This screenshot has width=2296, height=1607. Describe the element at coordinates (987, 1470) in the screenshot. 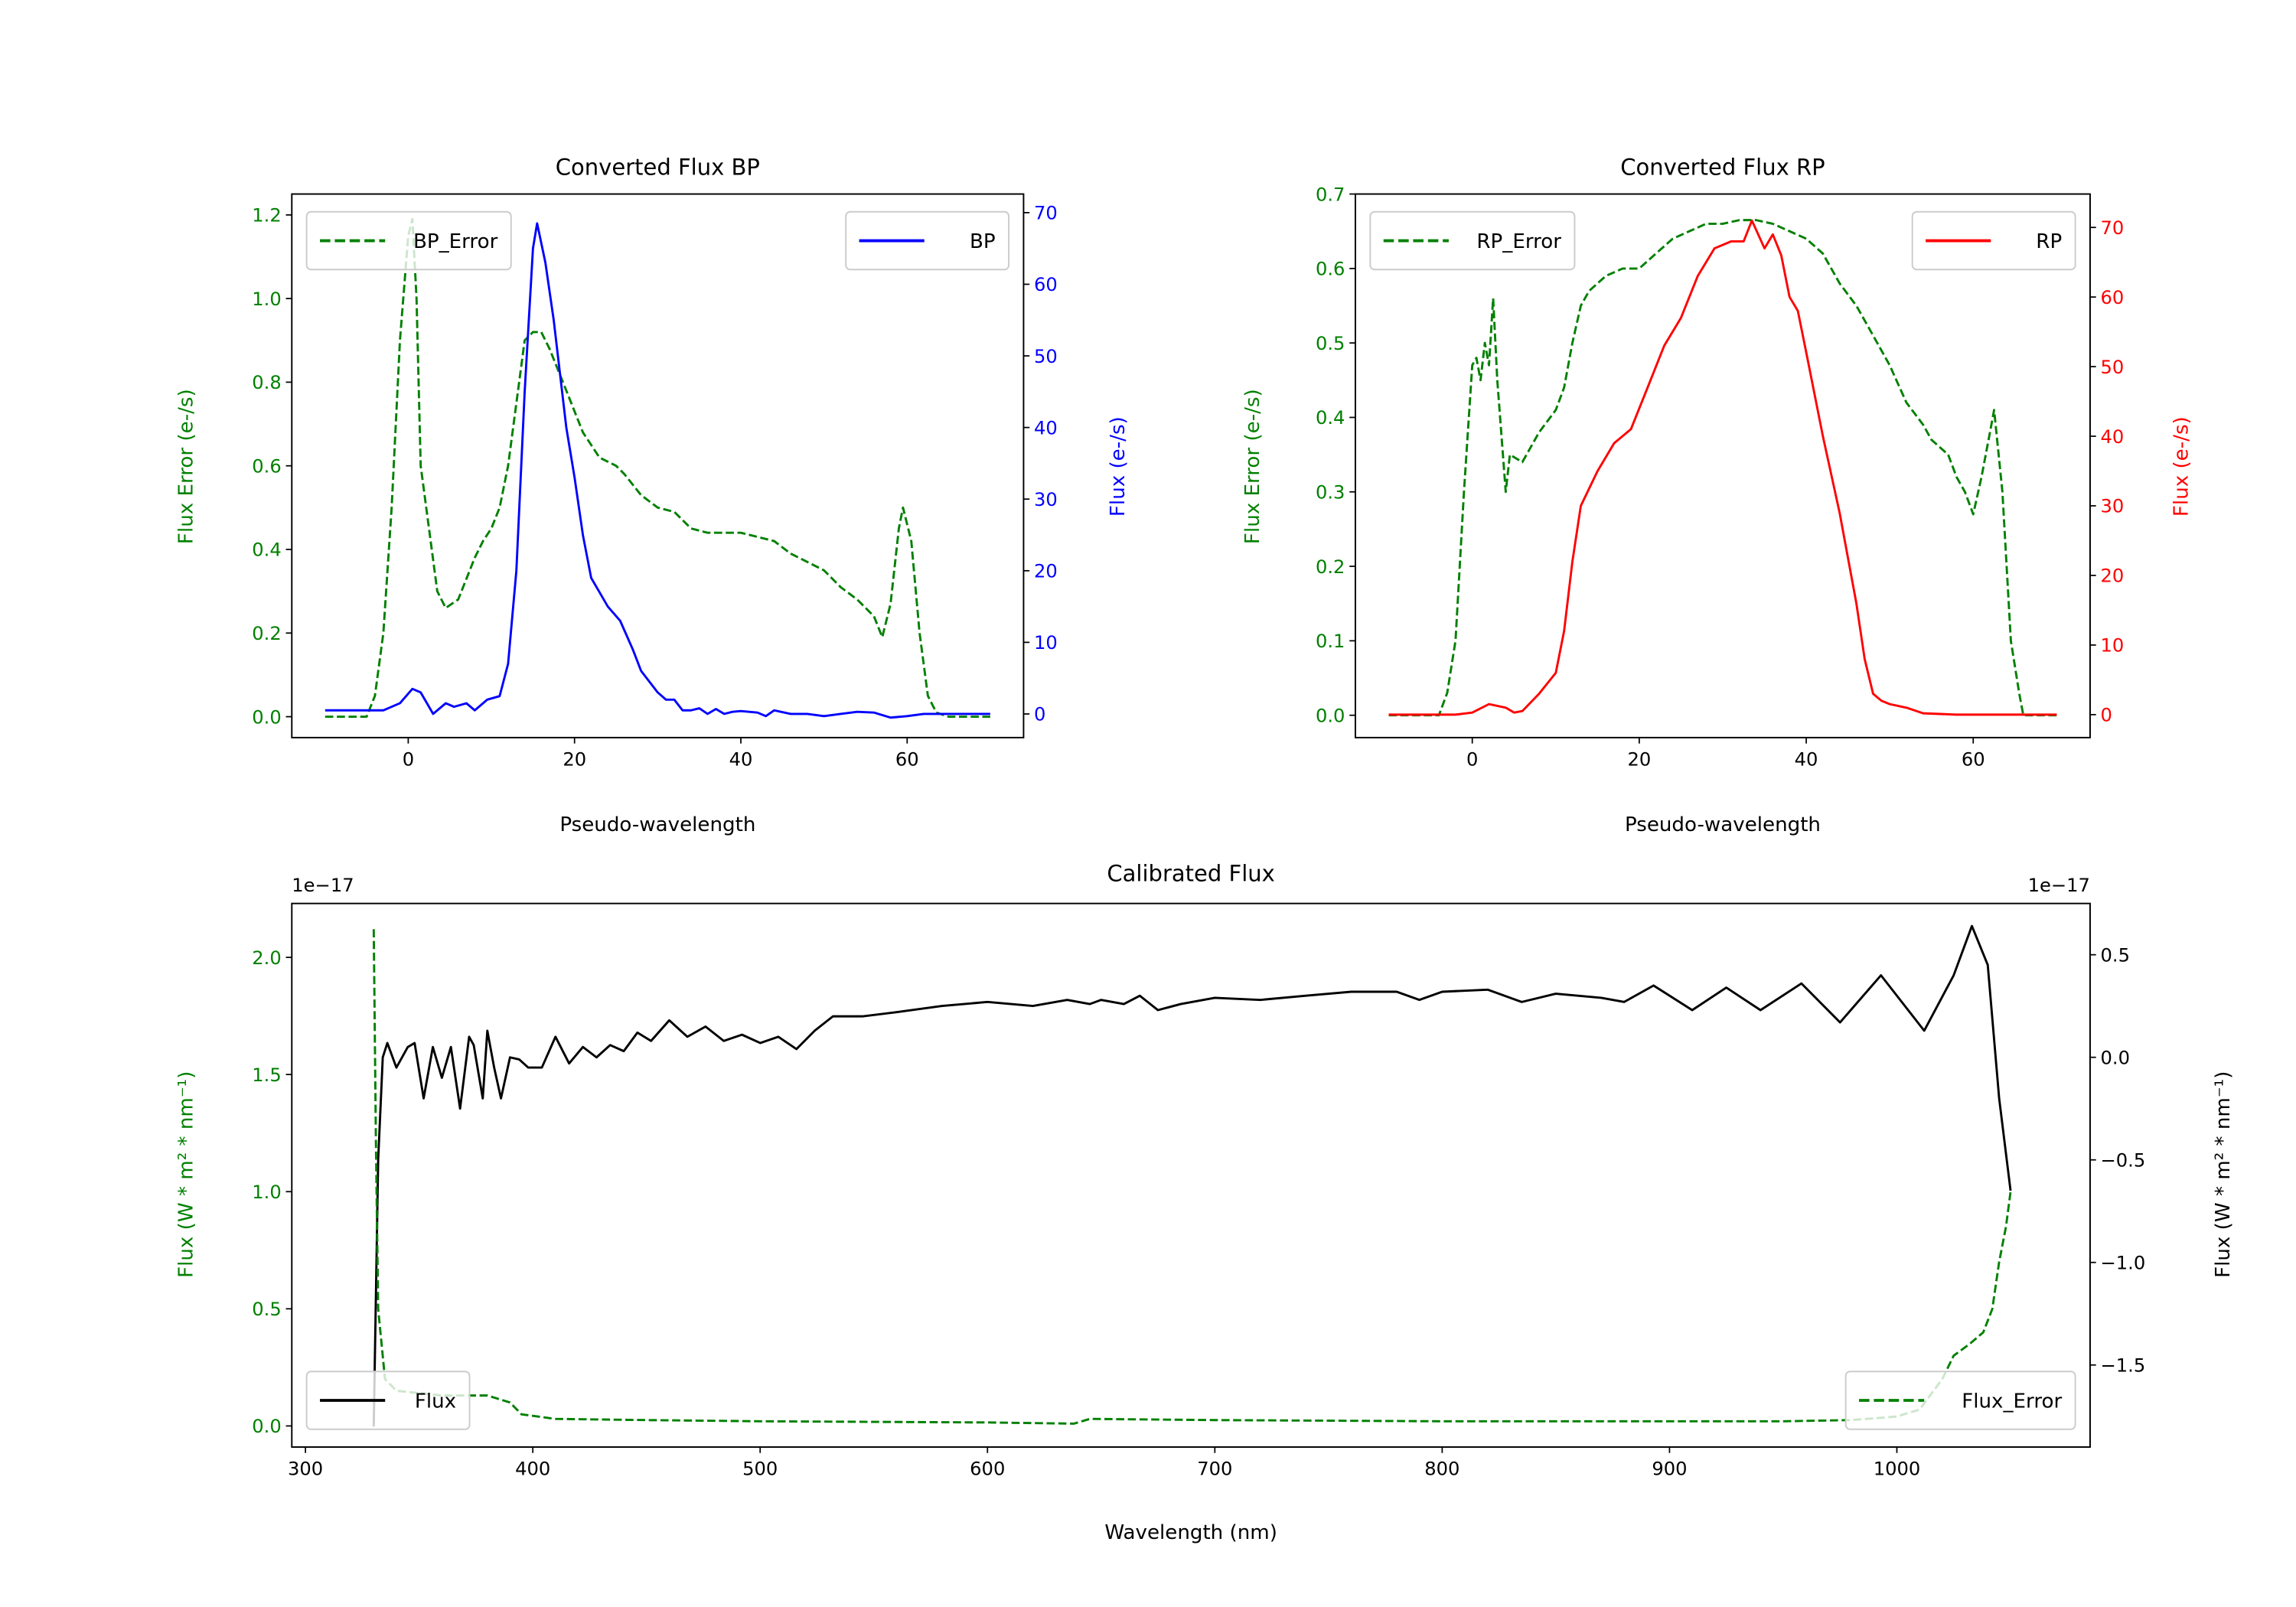

I see `cal-xtick-label: 600` at that location.